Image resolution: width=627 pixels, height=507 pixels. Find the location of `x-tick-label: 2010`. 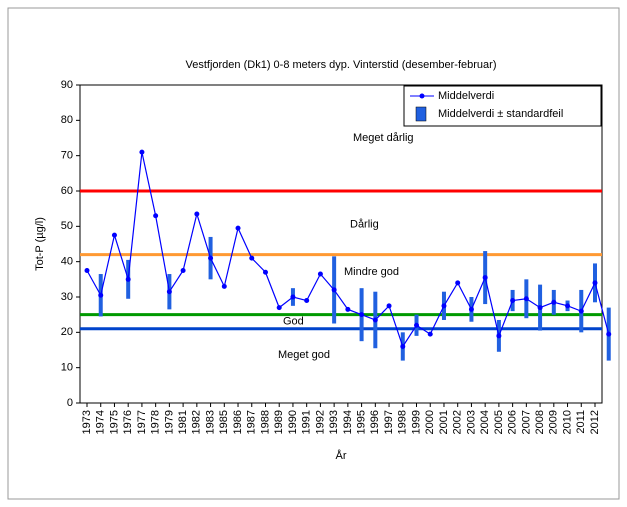

x-tick-label: 2010 is located at coordinates (567, 422).